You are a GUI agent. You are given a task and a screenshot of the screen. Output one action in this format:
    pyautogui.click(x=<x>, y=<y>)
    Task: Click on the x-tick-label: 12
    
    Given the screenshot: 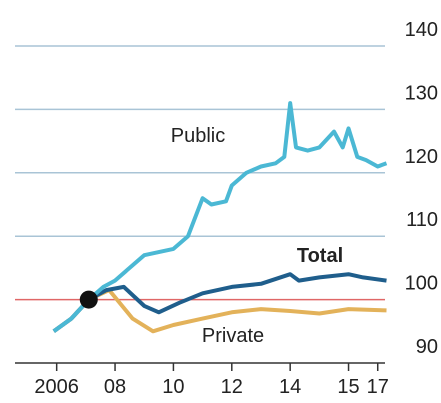 What is the action you would take?
    pyautogui.click(x=232, y=387)
    